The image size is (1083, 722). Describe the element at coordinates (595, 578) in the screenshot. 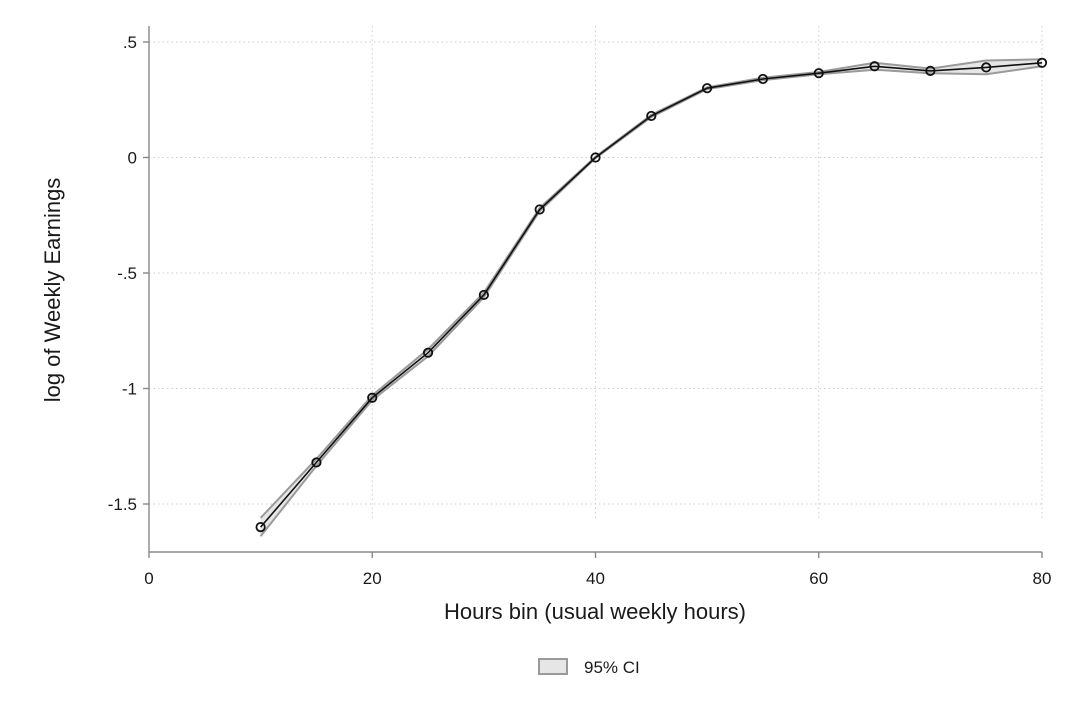

I see `x-tick-label: 40` at that location.